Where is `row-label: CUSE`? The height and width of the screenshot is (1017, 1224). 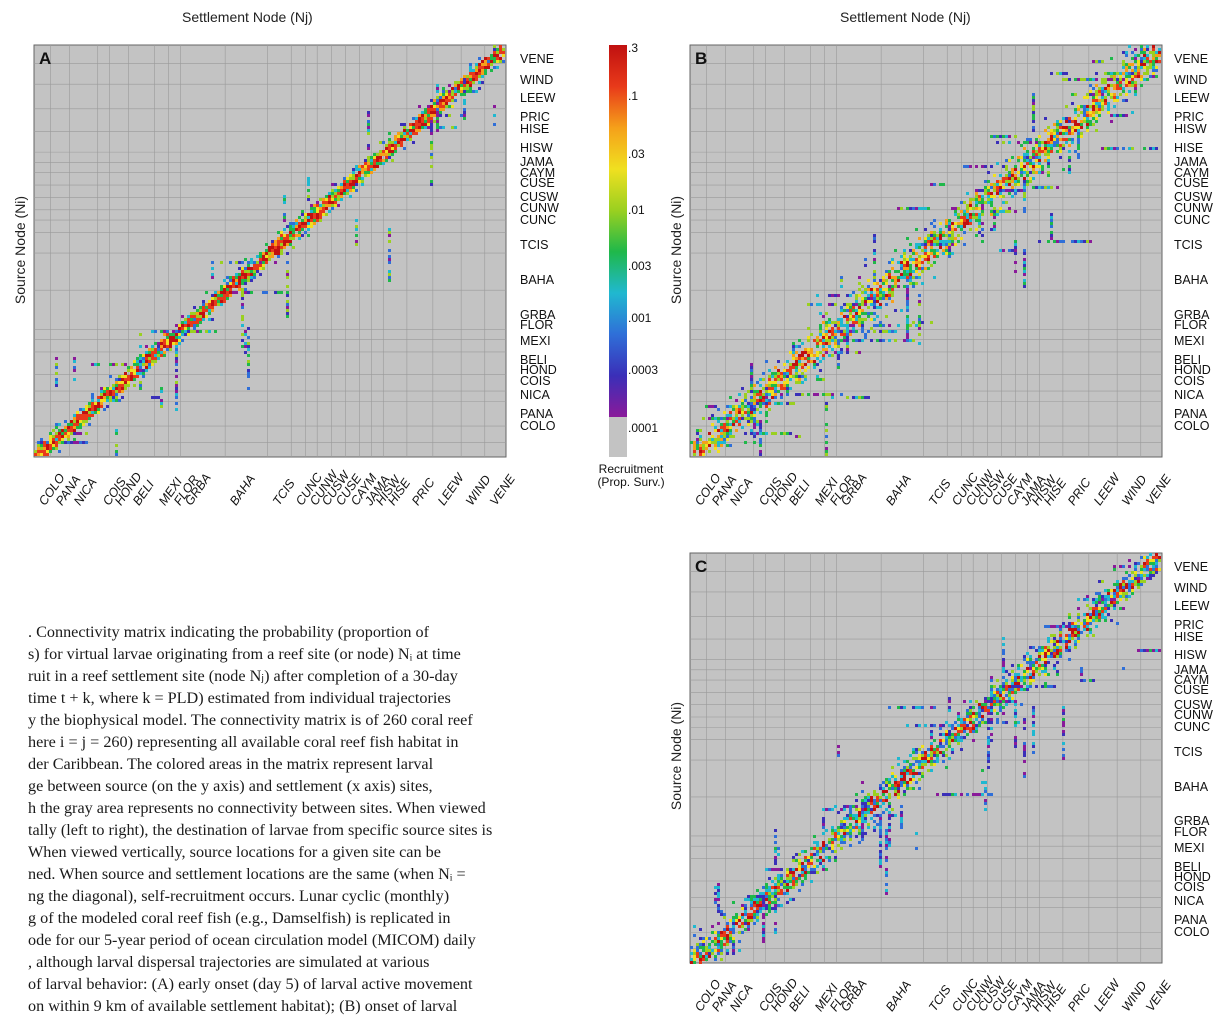
row-label: CUSE is located at coordinates (537, 183).